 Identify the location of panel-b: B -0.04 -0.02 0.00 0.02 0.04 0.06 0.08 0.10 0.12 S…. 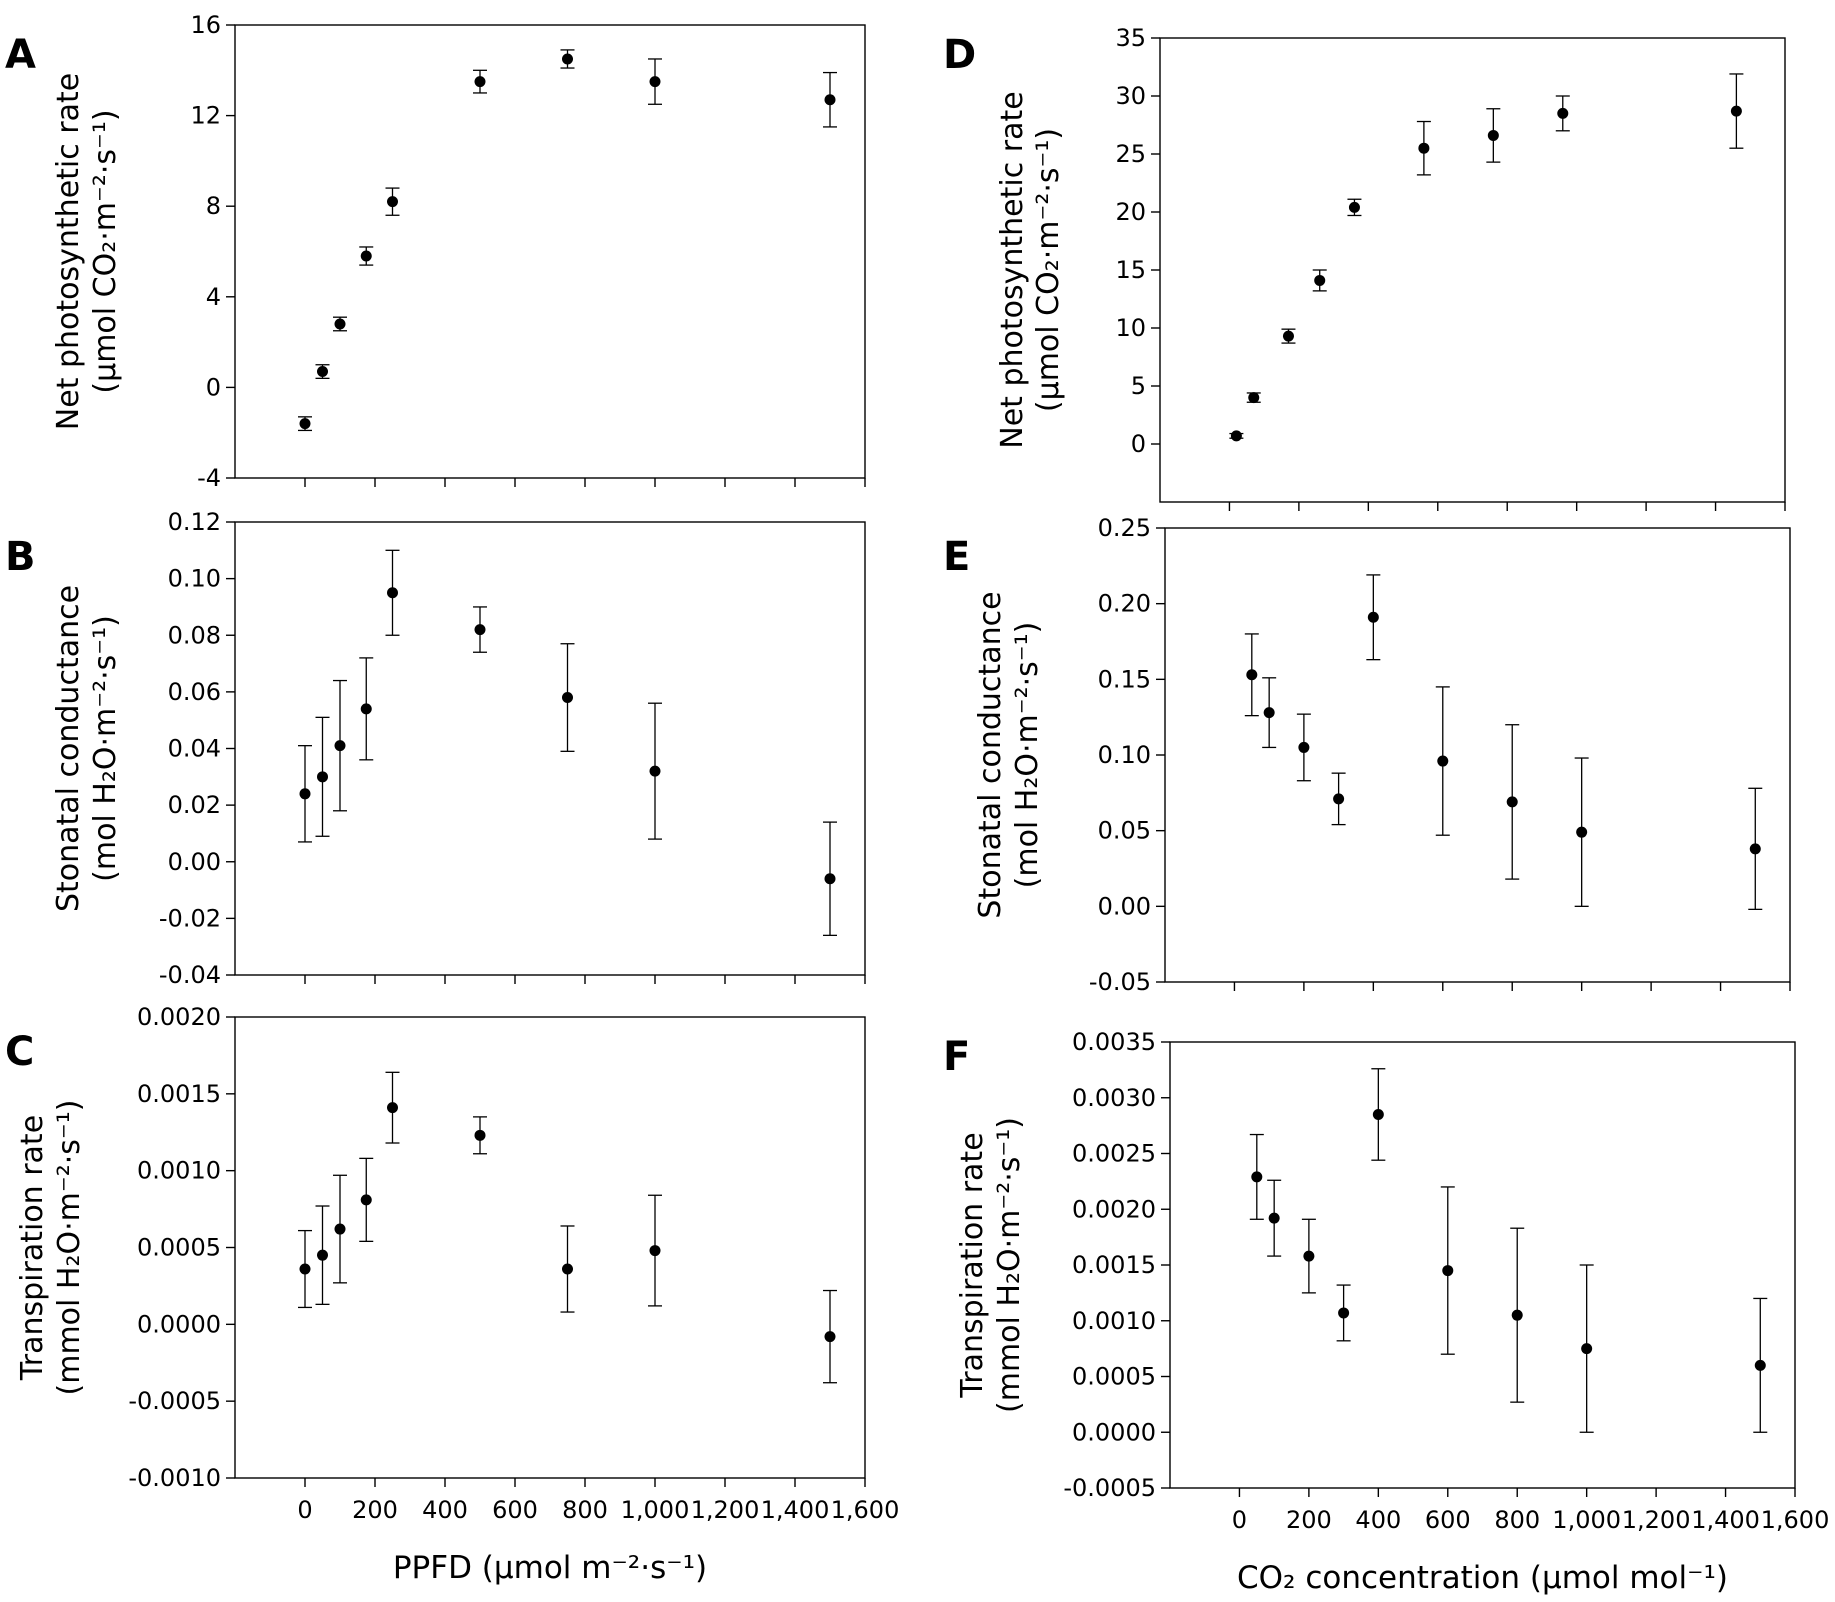
(435, 748).